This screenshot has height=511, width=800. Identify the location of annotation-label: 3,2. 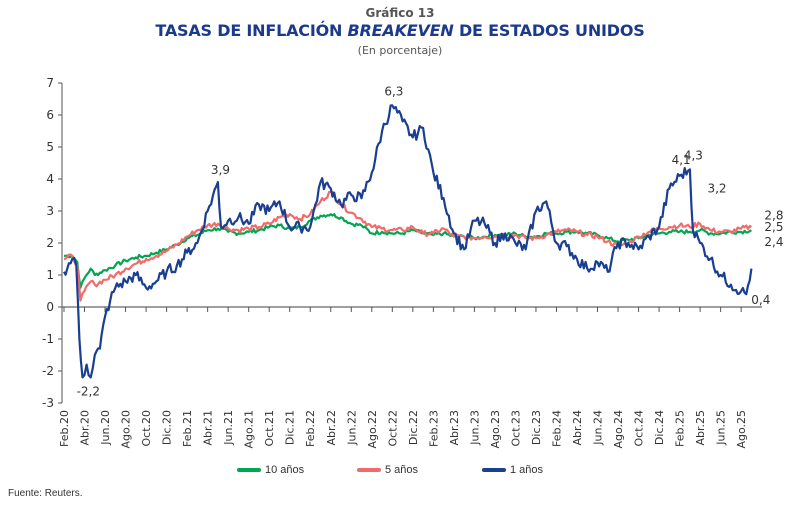
(716, 189).